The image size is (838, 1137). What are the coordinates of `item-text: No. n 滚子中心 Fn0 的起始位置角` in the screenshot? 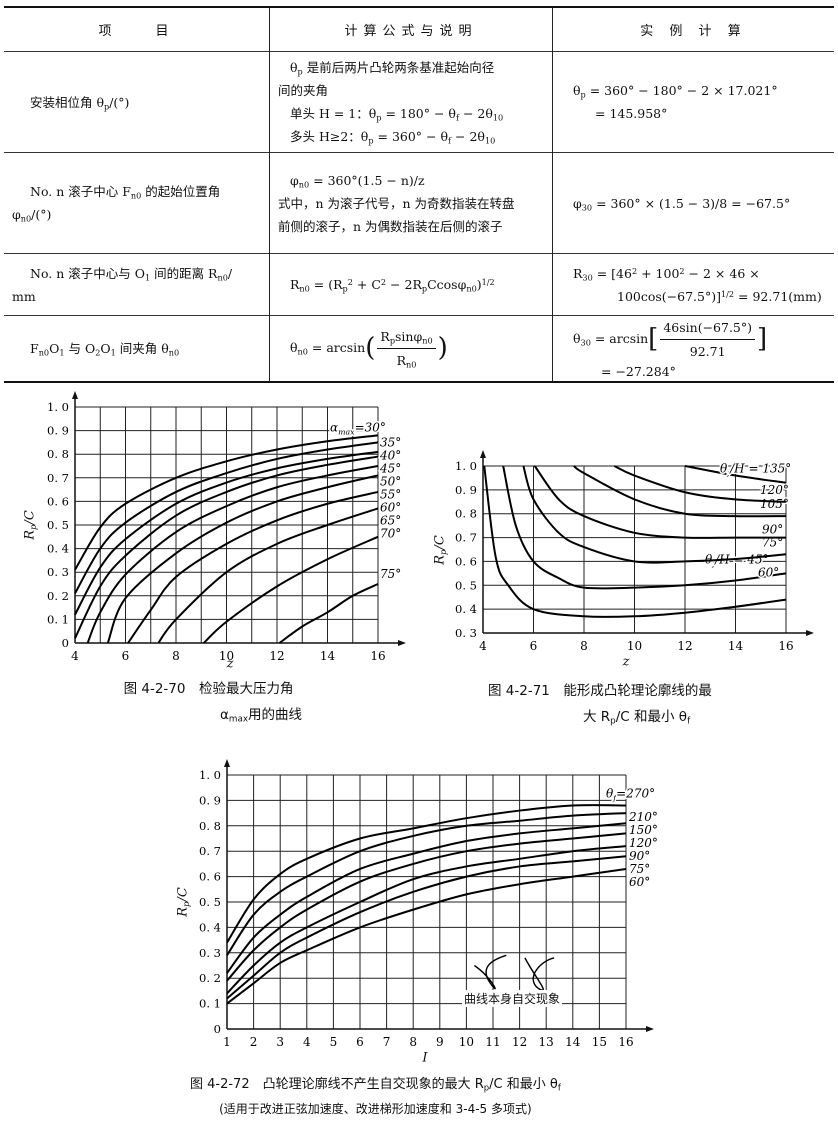 It's located at (125, 192).